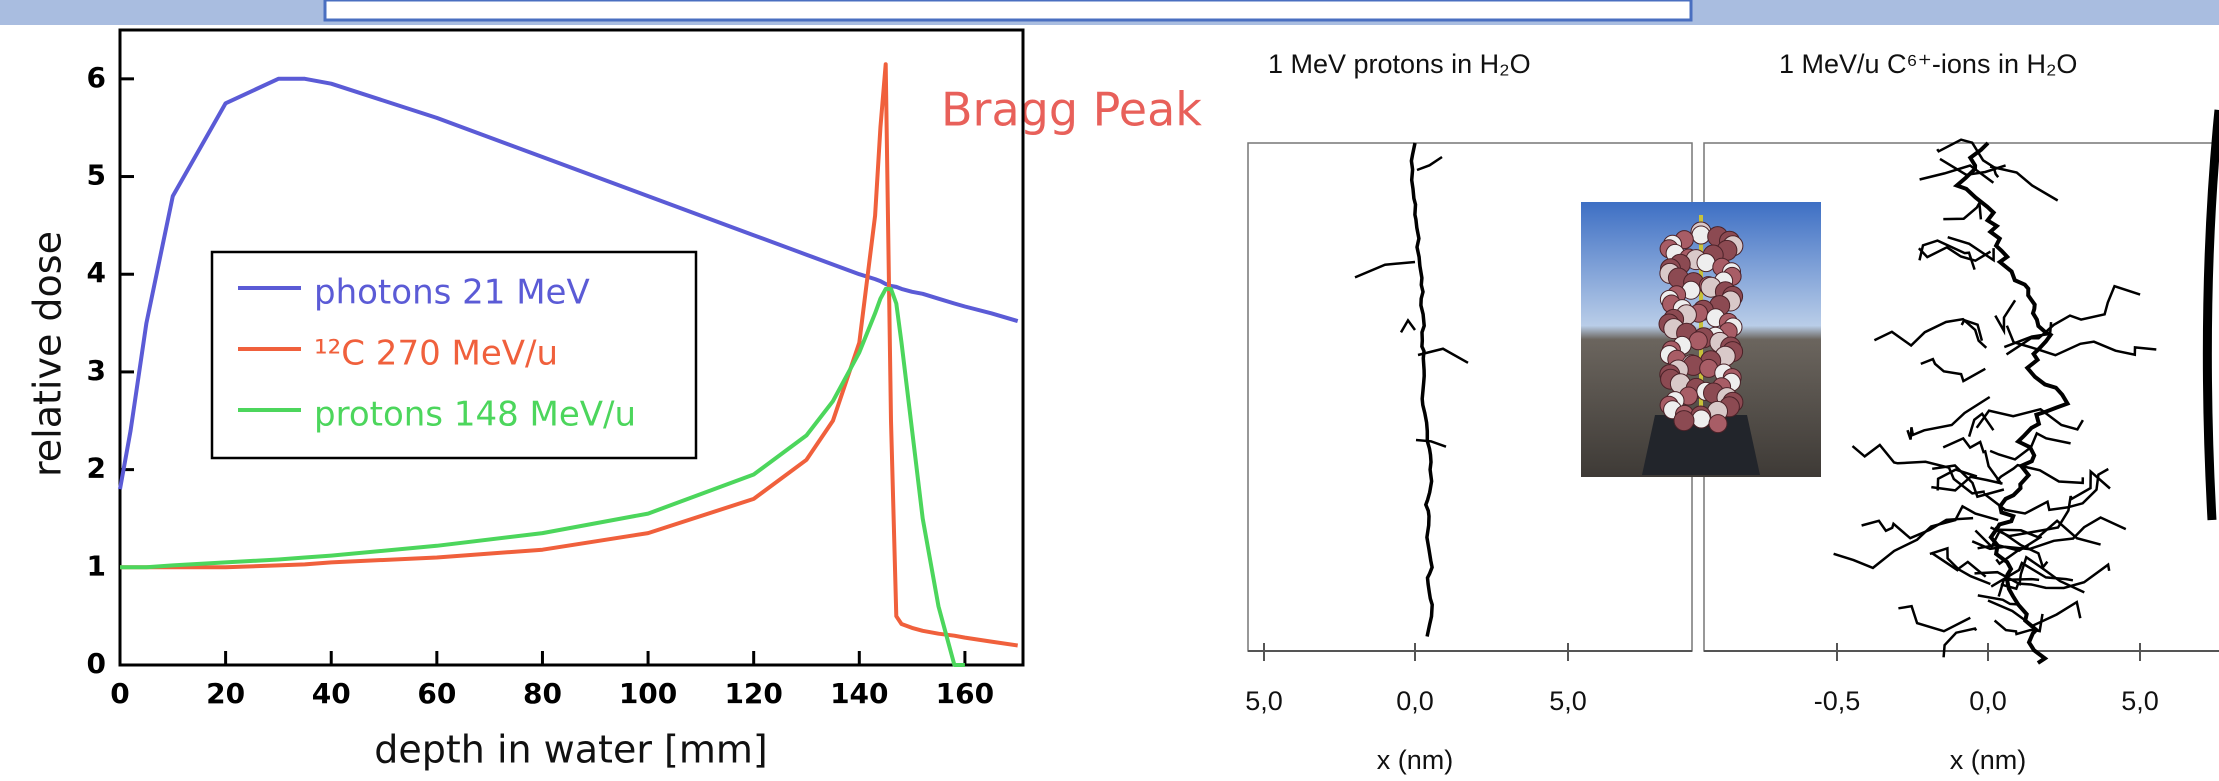 This screenshot has width=2219, height=781. What do you see at coordinates (119, 693) in the screenshot?
I see `x-tick-label: 0` at bounding box center [119, 693].